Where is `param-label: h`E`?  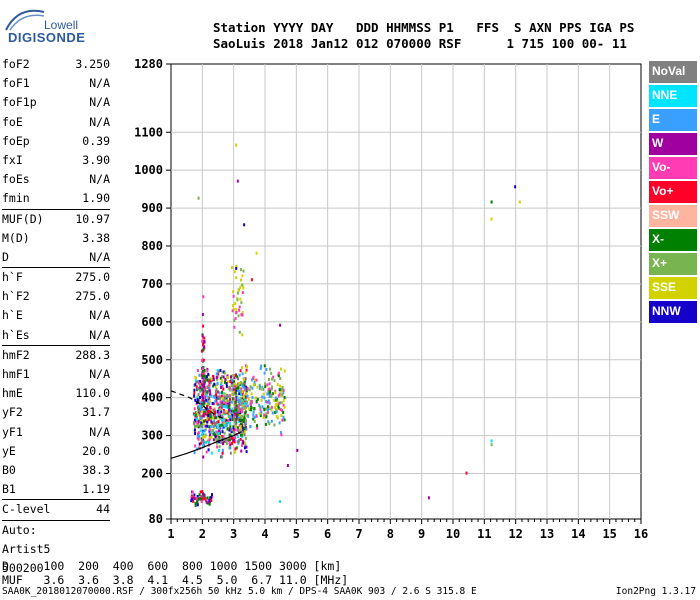
param-label: h`E is located at coordinates (12, 315).